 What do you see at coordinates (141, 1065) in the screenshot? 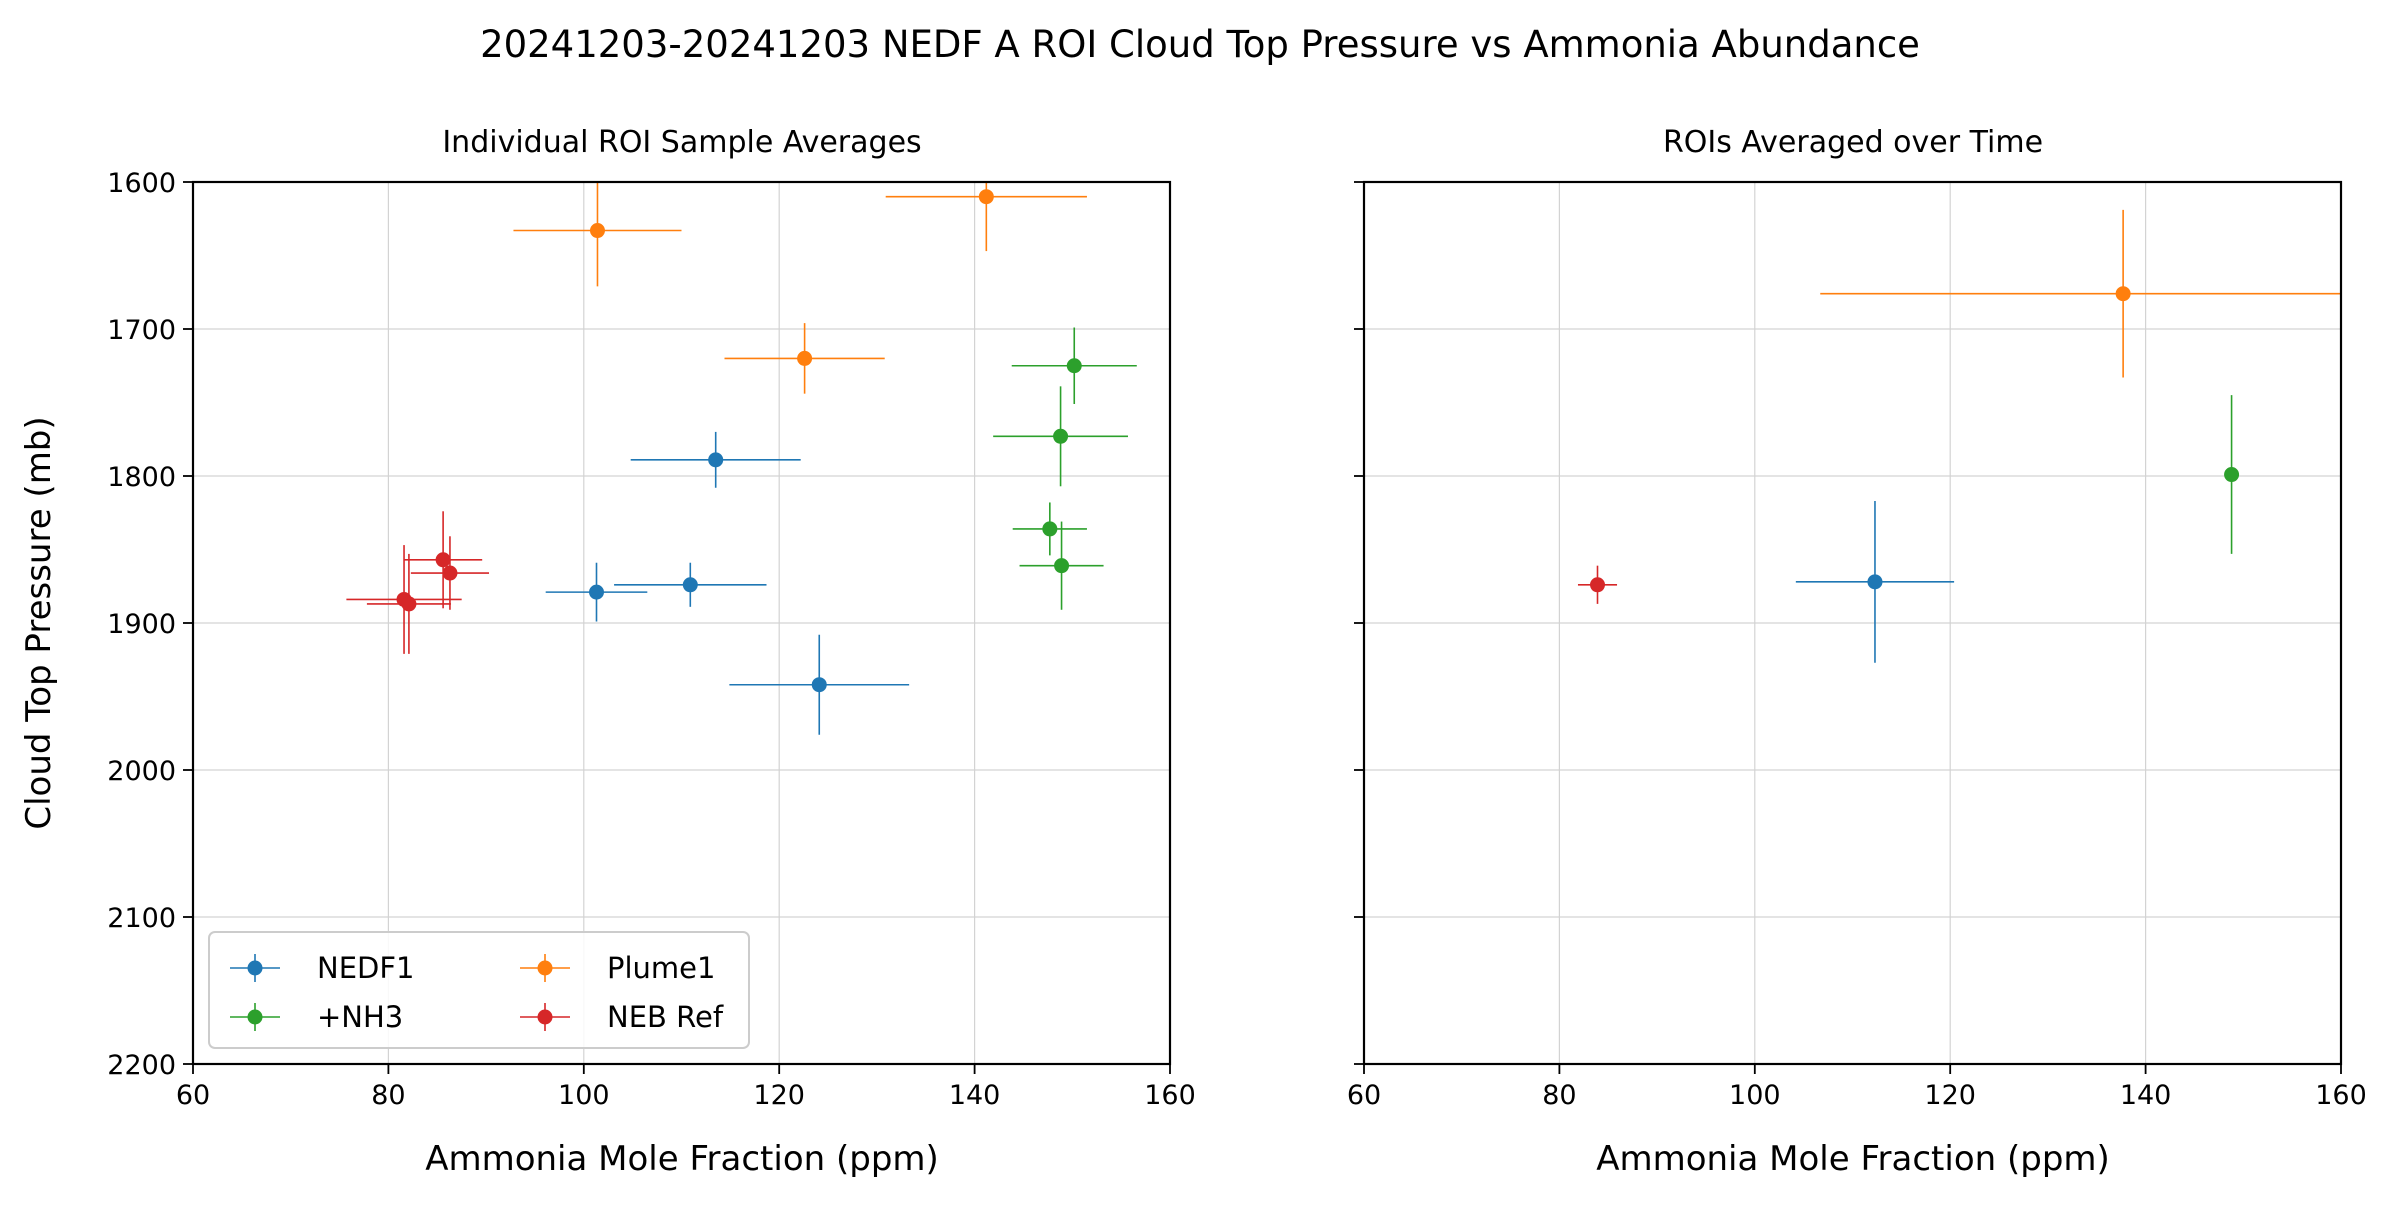
I see `y-tick-label: 2200` at bounding box center [141, 1065].